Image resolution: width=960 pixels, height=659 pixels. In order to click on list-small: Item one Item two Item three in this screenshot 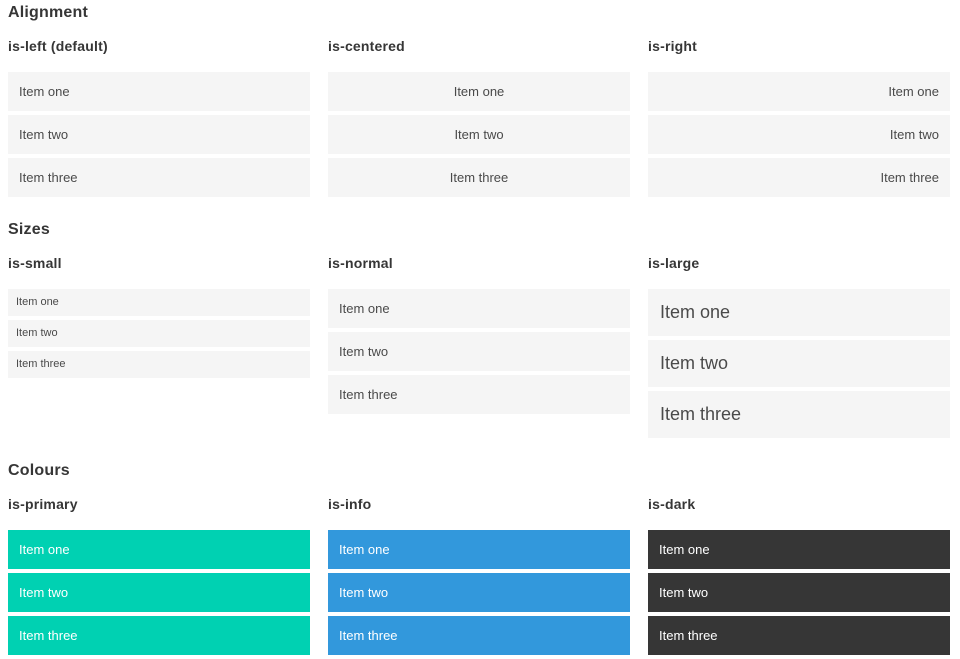, I will do `click(159, 333)`.